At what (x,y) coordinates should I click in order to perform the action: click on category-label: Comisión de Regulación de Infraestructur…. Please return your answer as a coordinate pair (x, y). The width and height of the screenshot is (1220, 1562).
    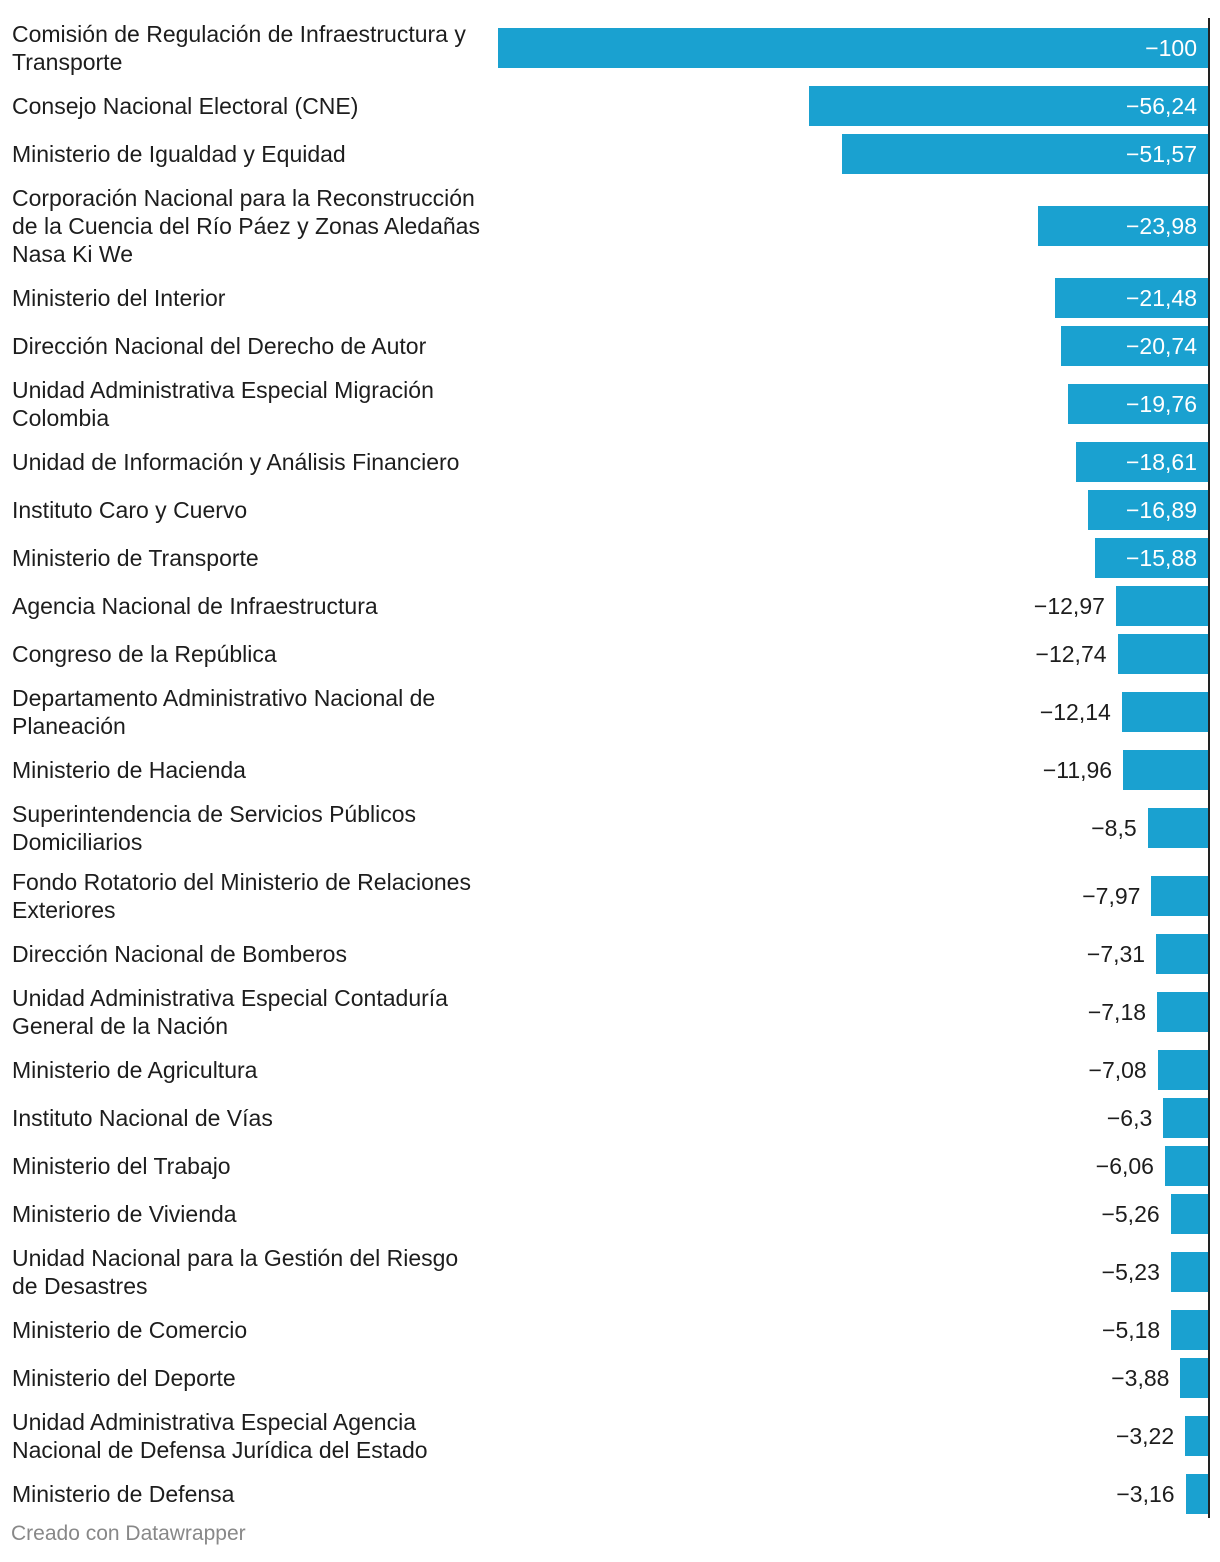
    Looking at the image, I should click on (239, 48).